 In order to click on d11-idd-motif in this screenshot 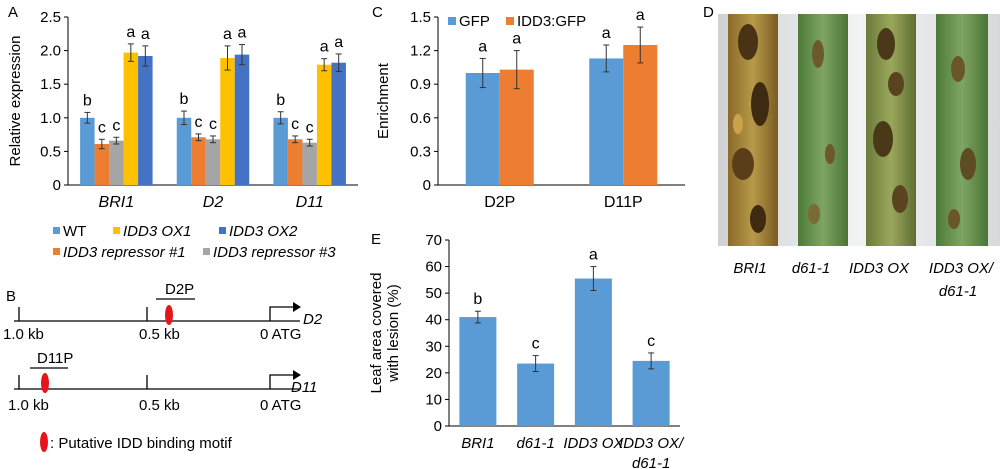, I will do `click(45, 383)`.